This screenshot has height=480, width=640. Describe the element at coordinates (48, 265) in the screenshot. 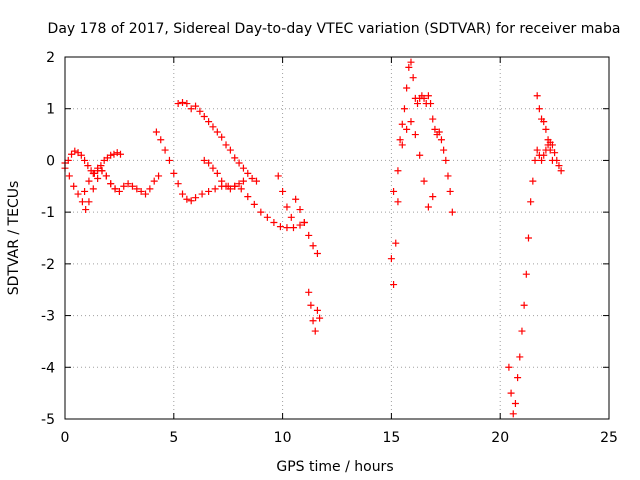

I see `y-tick-label: -2` at that location.